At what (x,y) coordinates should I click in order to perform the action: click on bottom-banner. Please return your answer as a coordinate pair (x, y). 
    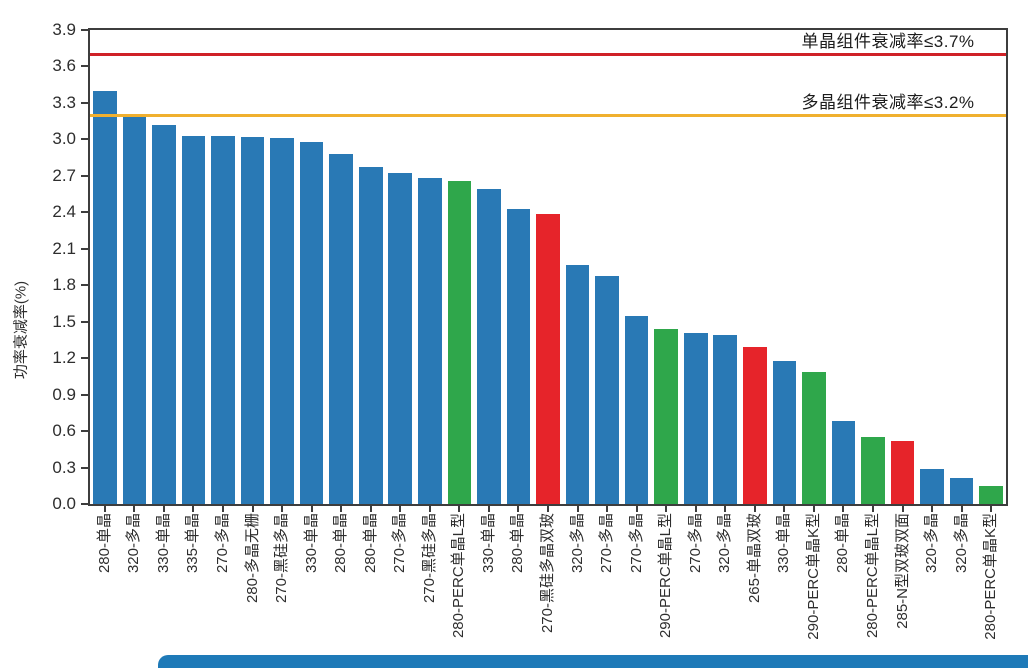
    Looking at the image, I should click on (593, 661).